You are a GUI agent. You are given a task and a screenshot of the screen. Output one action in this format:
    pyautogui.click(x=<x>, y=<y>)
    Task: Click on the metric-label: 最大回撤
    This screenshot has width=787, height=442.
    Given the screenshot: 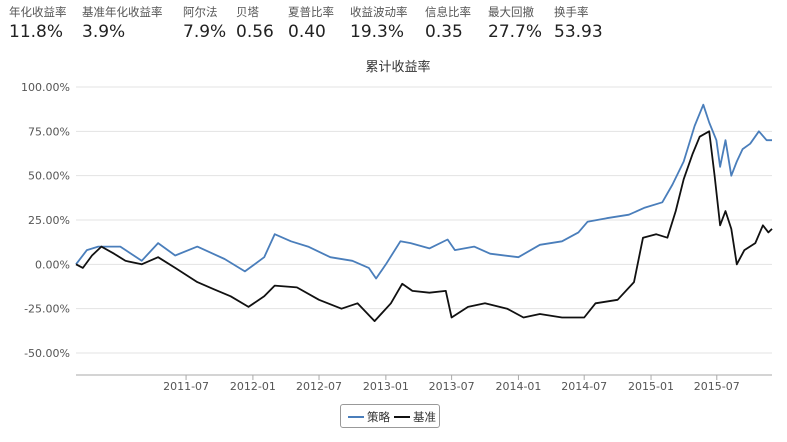 What is the action you would take?
    pyautogui.click(x=511, y=12)
    